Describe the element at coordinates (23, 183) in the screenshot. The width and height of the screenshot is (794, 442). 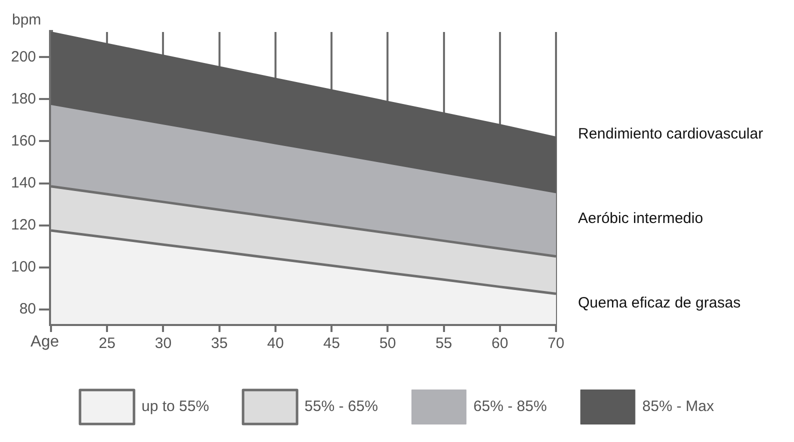
I see `y-tick-label: 140` at that location.